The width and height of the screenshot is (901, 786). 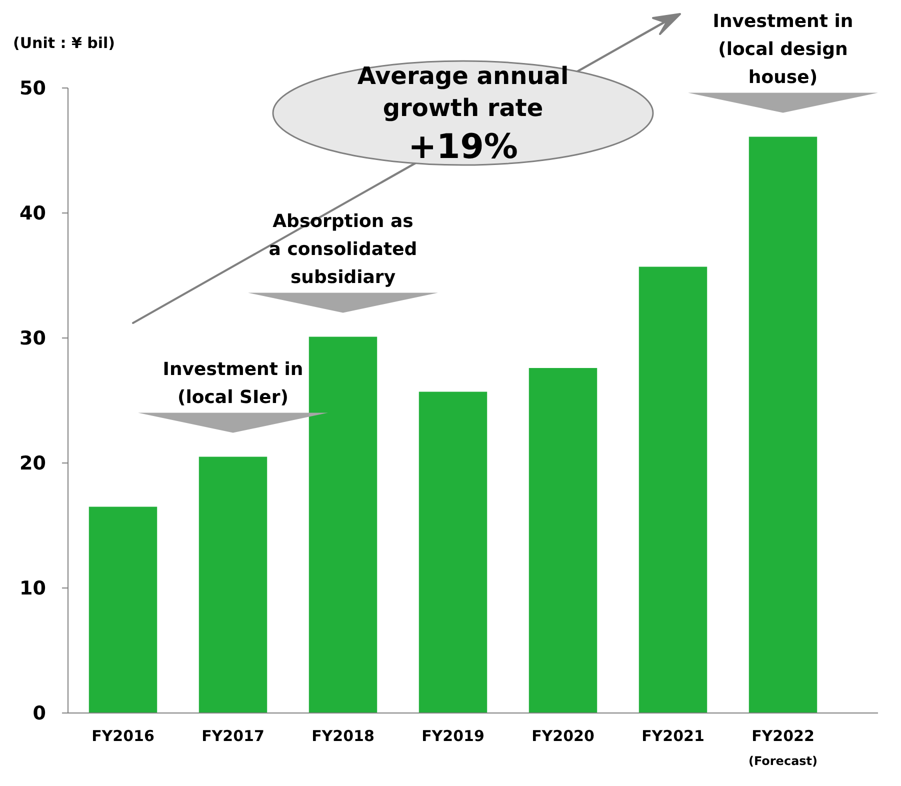 What do you see at coordinates (64, 43) in the screenshot?
I see `y-axis-title: (Unit : ¥ bil)` at bounding box center [64, 43].